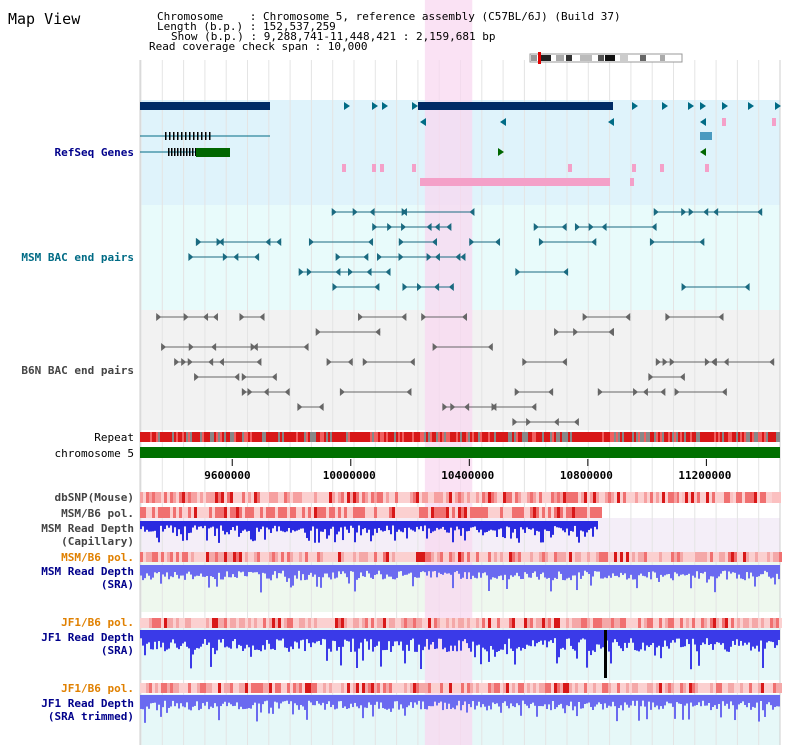 Image resolution: width=800 pixels, height=745 pixels. What do you see at coordinates (94, 152) in the screenshot?
I see `track-label-refseq: RefSeq Genes` at bounding box center [94, 152].